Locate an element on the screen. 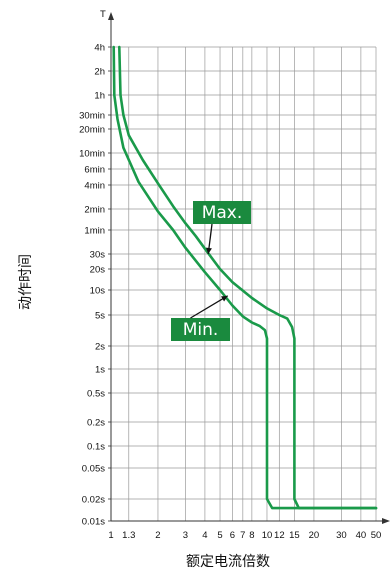 Image resolution: width=392 pixels, height=576 pixels. y-tick-label: 1min is located at coordinates (94, 231).